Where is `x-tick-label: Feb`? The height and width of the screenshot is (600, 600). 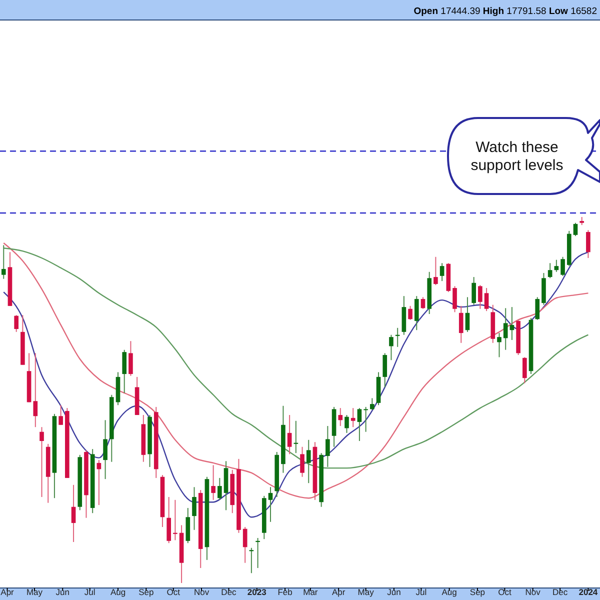
x-tick-label: Feb is located at coordinates (285, 591).